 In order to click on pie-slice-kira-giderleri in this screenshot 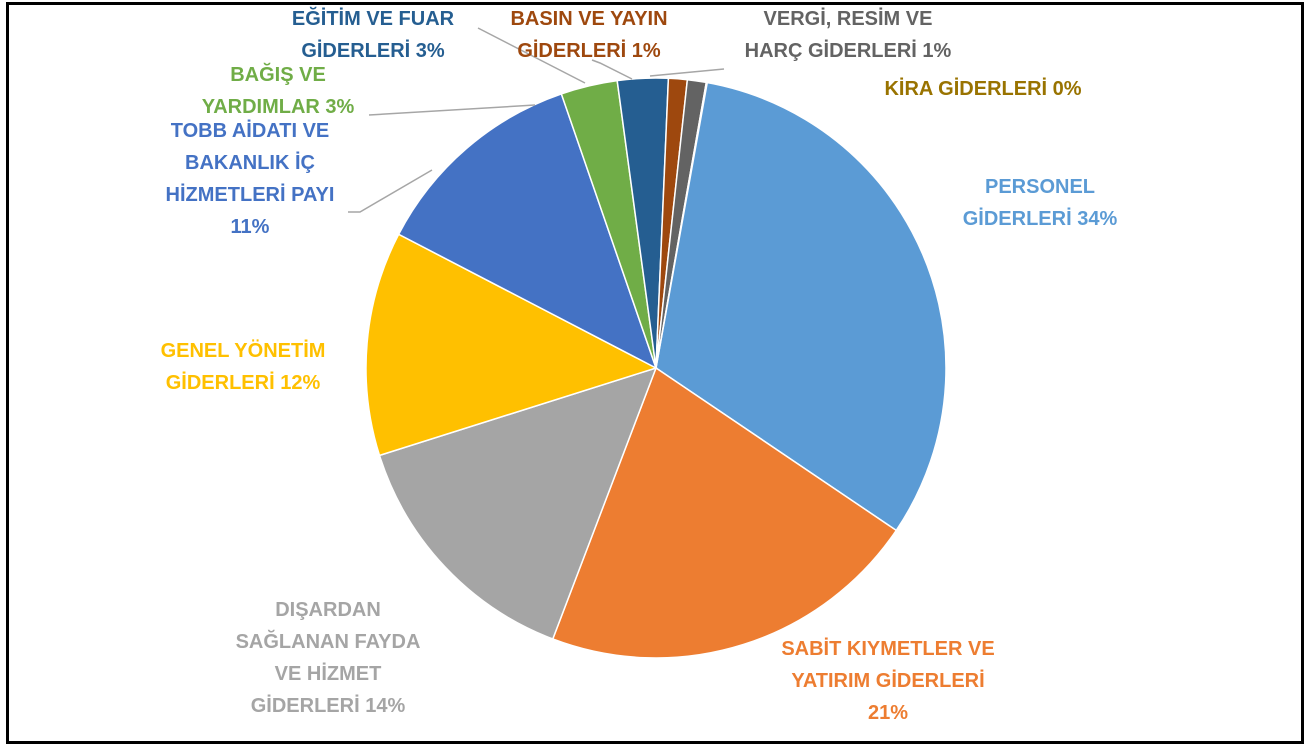, I will do `click(682, 225)`.